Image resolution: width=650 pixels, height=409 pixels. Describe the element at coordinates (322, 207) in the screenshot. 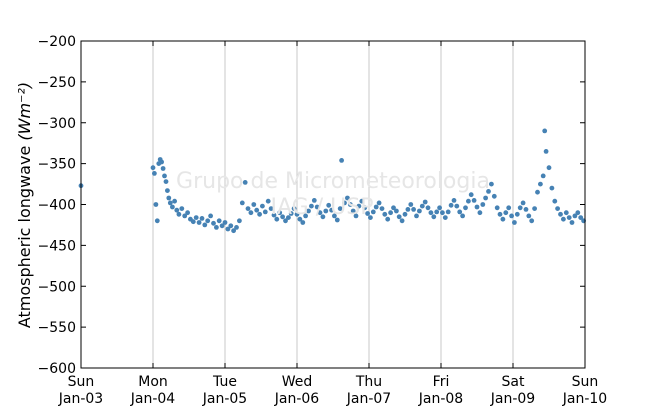

I see `watermark-line-2: IAG / USP` at that location.